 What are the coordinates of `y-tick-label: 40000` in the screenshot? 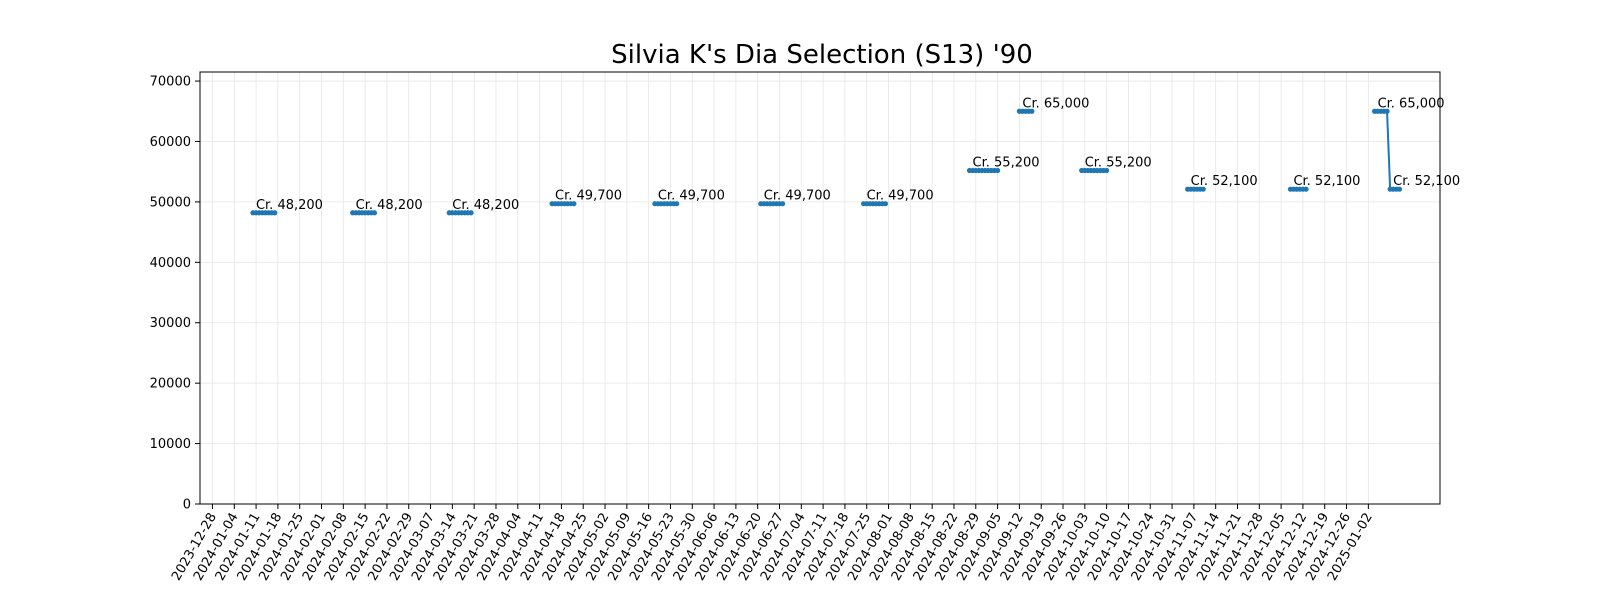 It's located at (170, 263).